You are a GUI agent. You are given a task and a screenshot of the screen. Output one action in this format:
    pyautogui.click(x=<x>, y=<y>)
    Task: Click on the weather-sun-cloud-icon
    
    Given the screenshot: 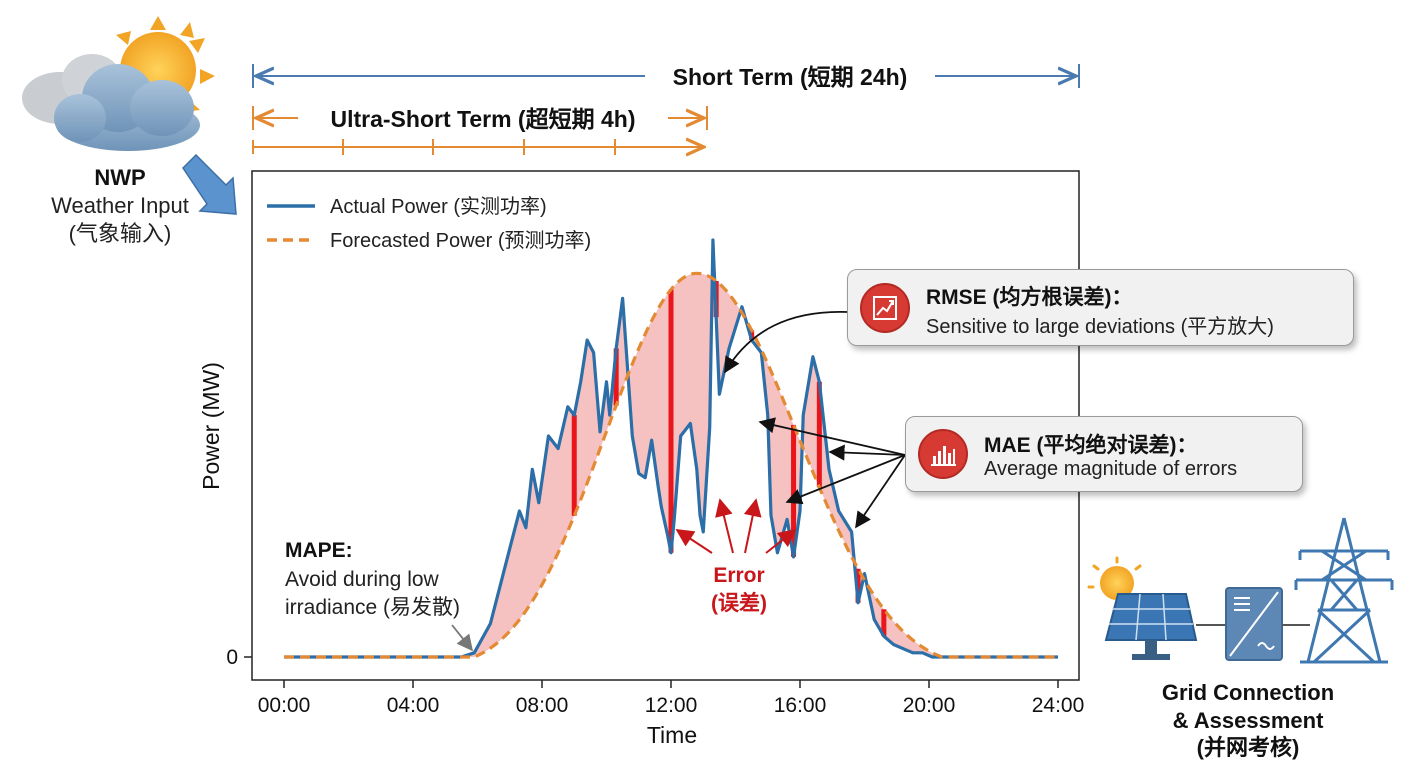 What is the action you would take?
    pyautogui.click(x=118, y=83)
    